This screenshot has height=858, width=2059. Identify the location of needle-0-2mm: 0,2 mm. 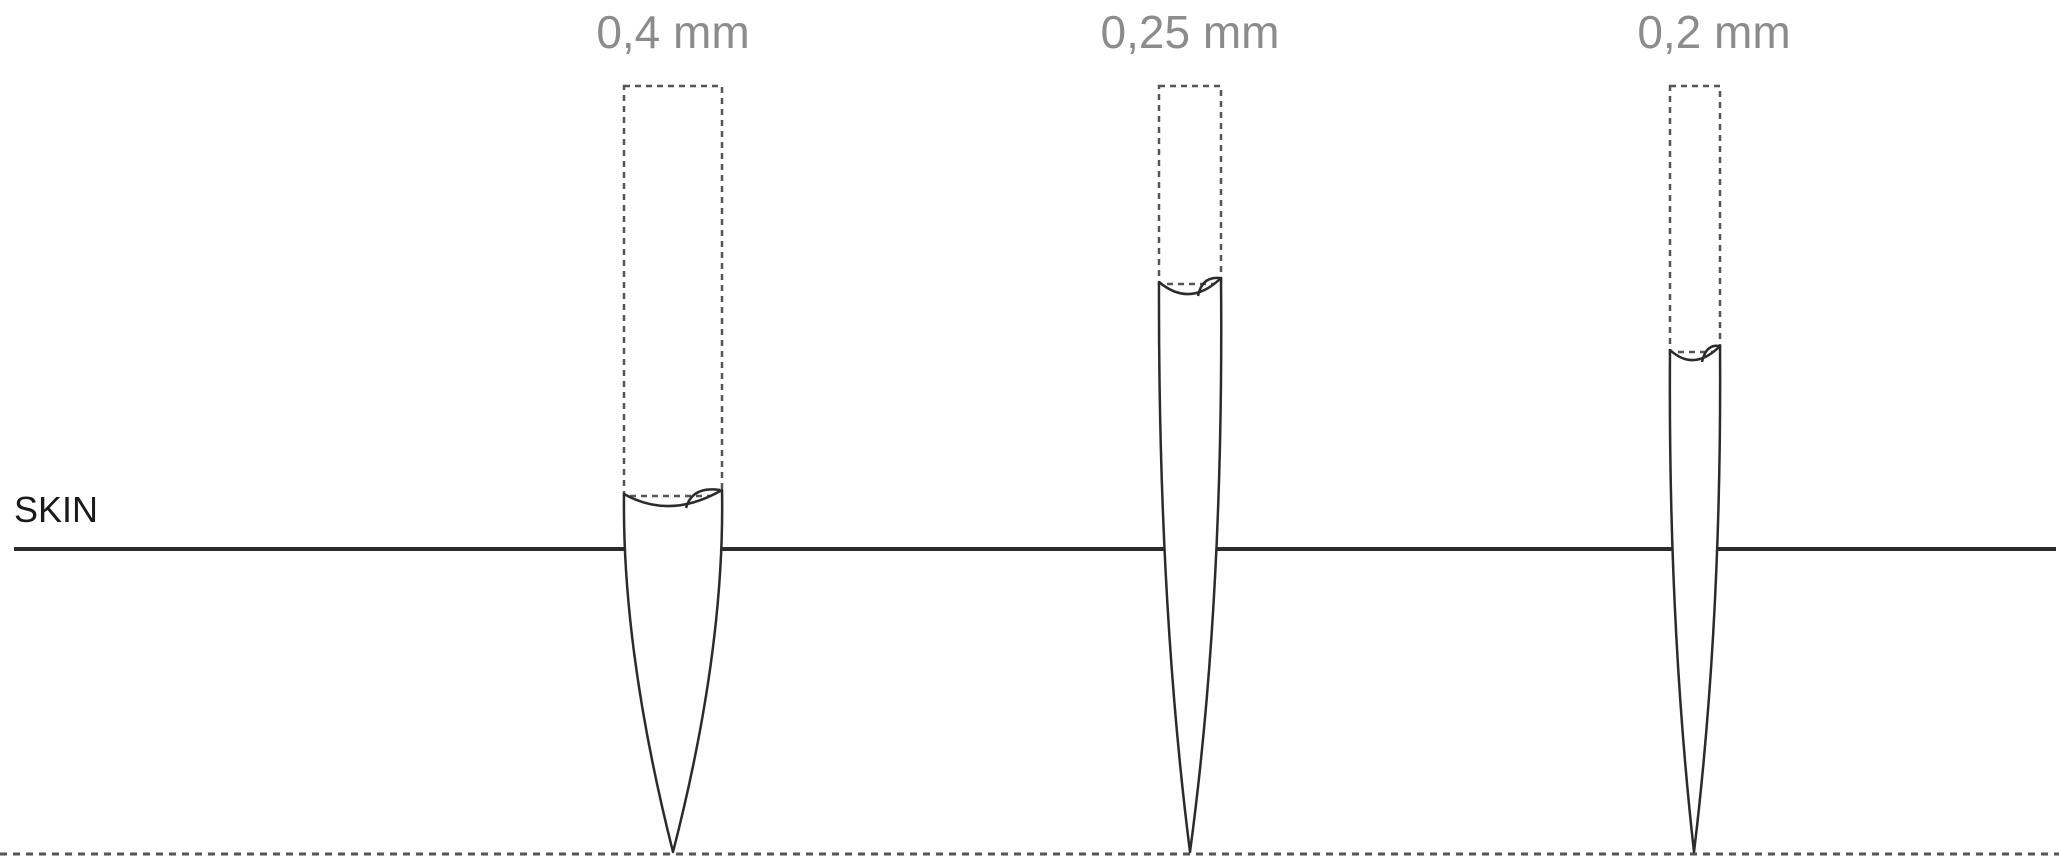
(1714, 430).